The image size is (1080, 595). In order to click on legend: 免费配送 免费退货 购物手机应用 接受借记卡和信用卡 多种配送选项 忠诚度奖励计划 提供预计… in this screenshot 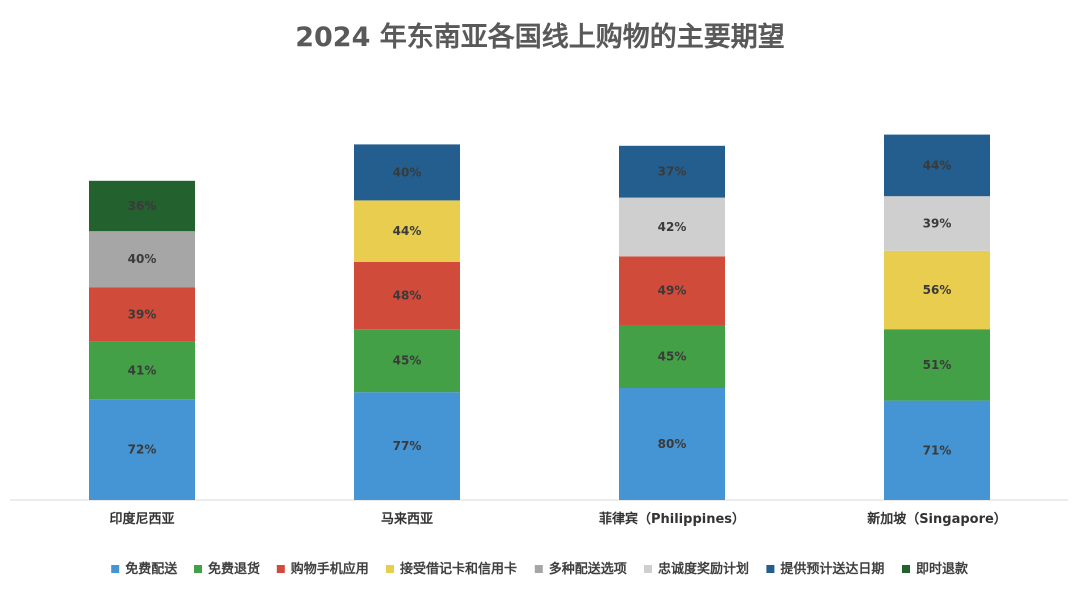, I will do `click(540, 569)`.